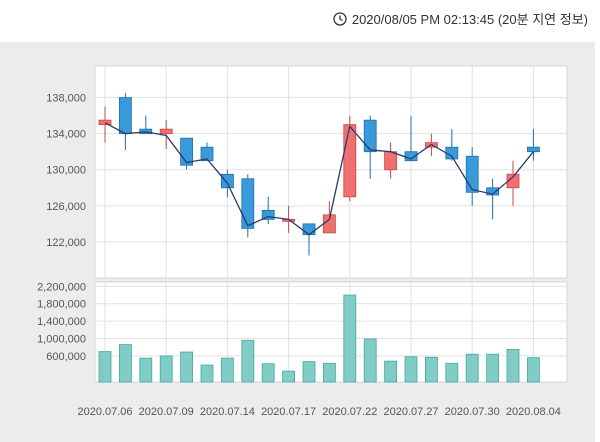  What do you see at coordinates (66, 99) in the screenshot?
I see `price-axis-tick-label: 138,000` at bounding box center [66, 99].